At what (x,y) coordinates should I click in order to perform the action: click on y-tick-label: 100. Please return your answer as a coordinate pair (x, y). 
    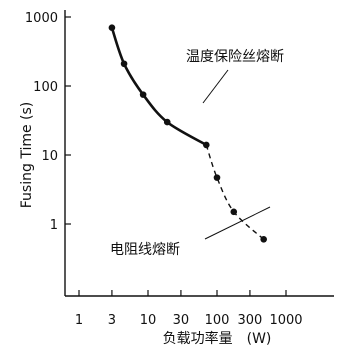
    Looking at the image, I should click on (45, 87).